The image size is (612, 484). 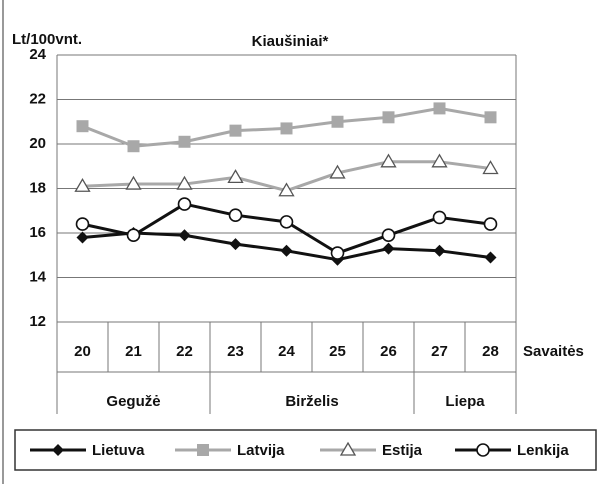 I want to click on x-tick-label: 24, so click(x=286, y=351).